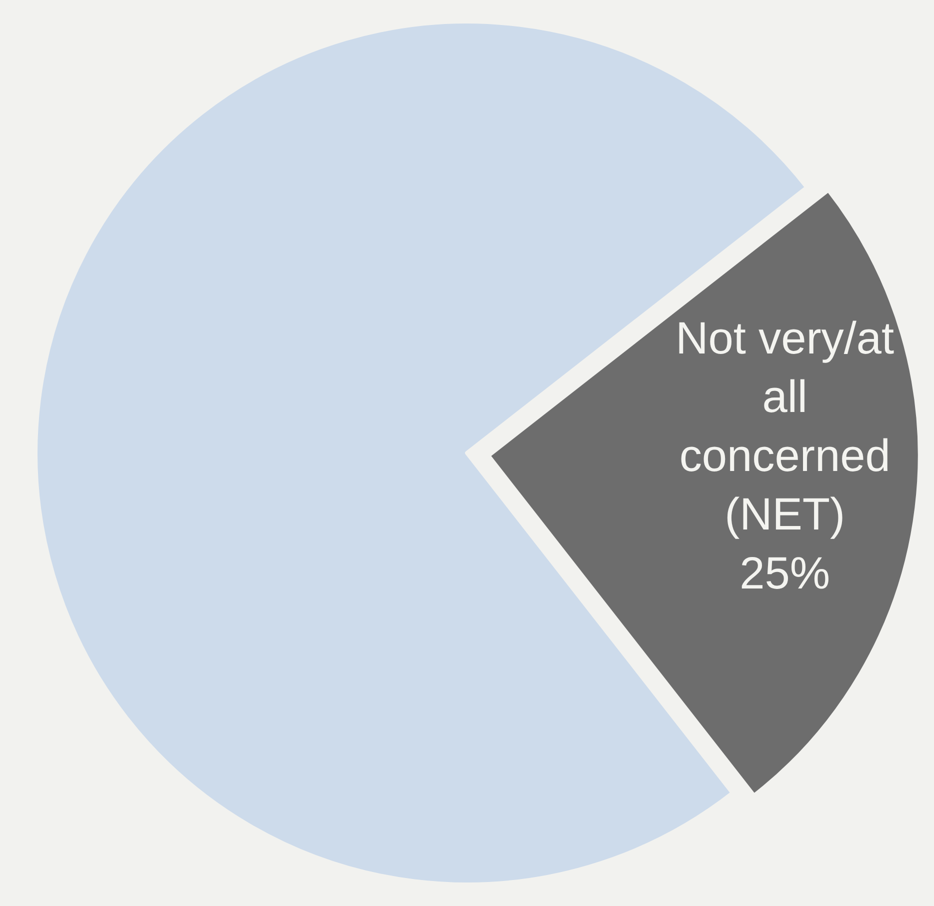 The height and width of the screenshot is (906, 934). Describe the element at coordinates (785, 426) in the screenshot. I see `slice-label: Not very/at all concerned (NET)` at that location.